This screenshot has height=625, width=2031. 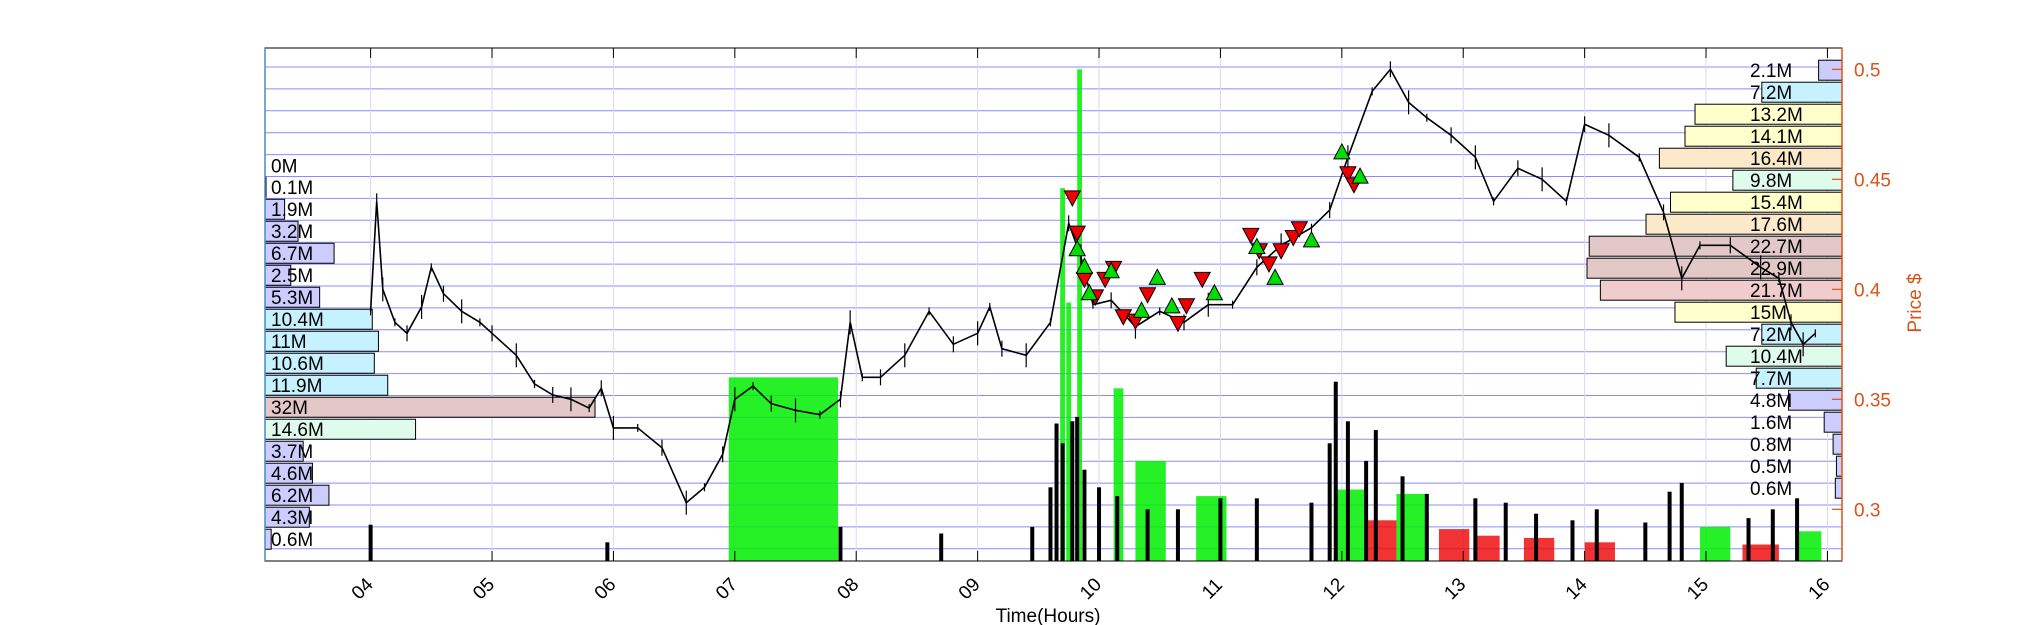 What do you see at coordinates (297, 364) in the screenshot?
I see `volume-profile-label-left: 10.6M` at bounding box center [297, 364].